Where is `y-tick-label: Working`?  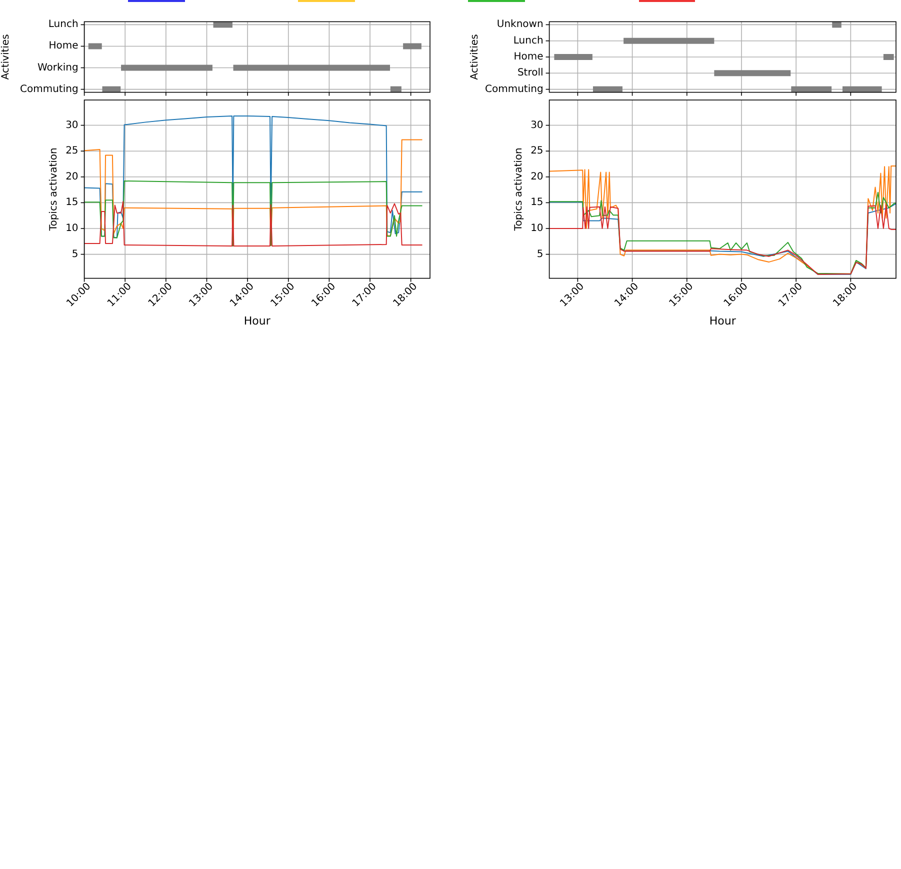
y-tick-label: Working is located at coordinates (58, 68).